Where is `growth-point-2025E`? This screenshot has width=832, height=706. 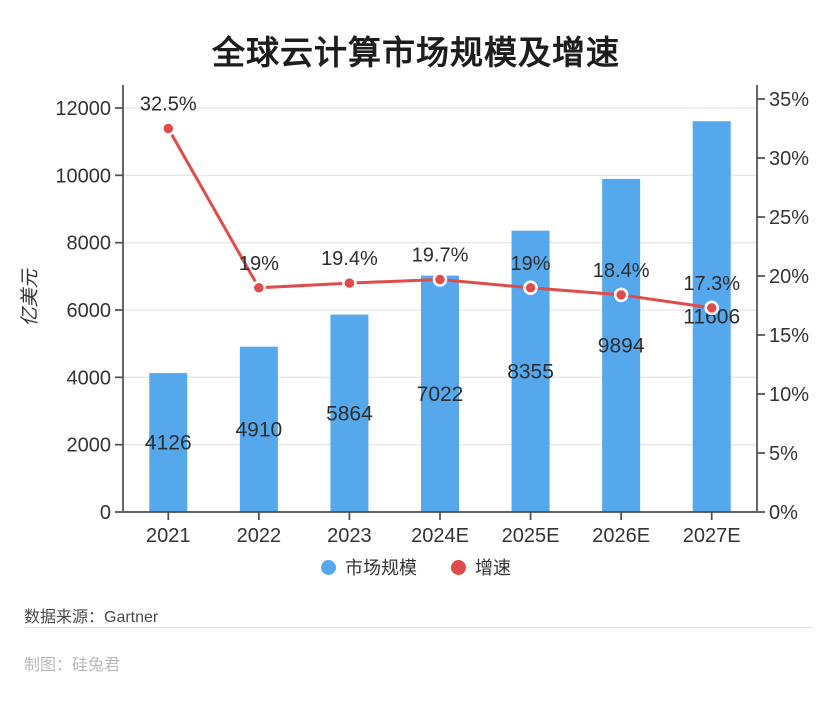
growth-point-2025E is located at coordinates (530, 288).